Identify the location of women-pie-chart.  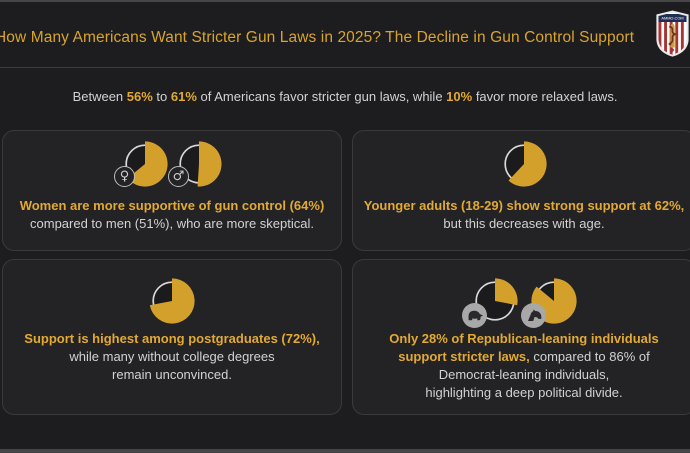
(145, 164).